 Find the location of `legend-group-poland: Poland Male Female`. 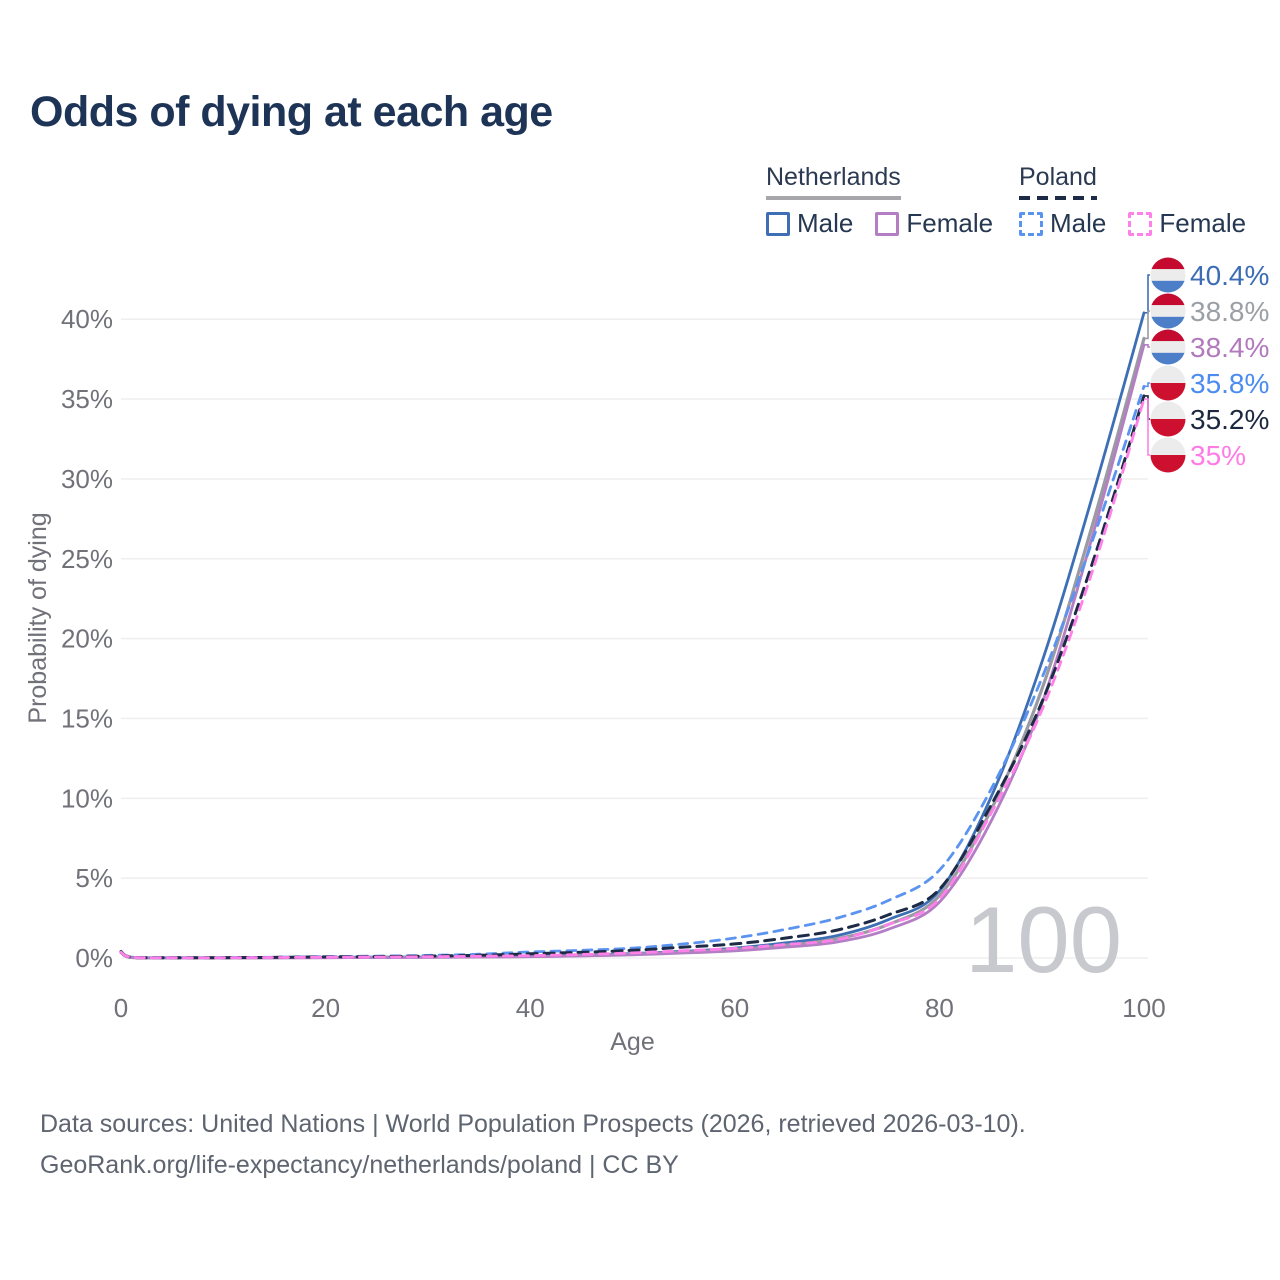

legend-group-poland: Poland Male Female is located at coordinates (1143, 201).